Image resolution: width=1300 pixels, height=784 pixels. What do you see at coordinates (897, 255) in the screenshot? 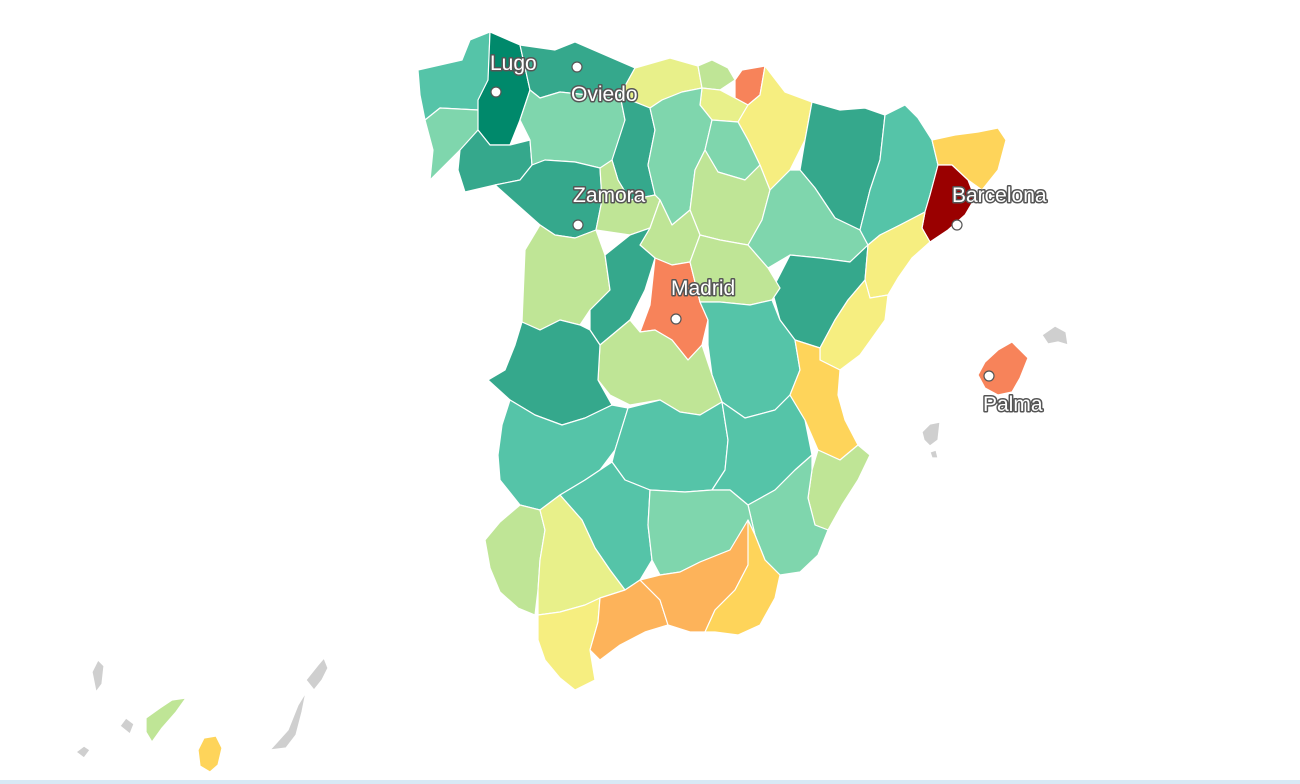
I see `province-tarragona` at bounding box center [897, 255].